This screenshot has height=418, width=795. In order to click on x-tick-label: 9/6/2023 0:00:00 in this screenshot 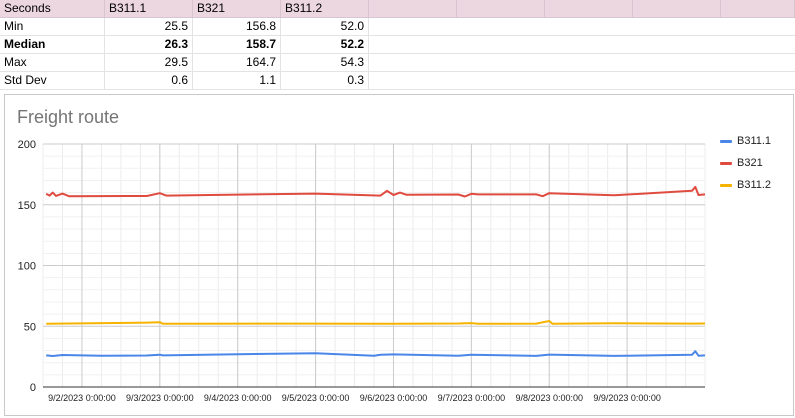, I will do `click(394, 398)`.